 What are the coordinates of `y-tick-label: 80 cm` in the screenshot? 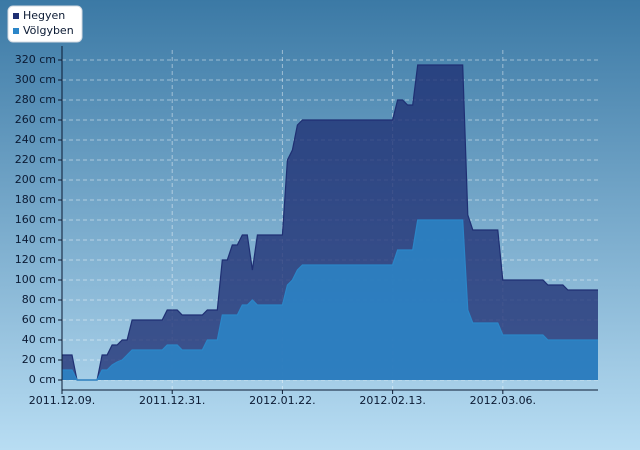 It's located at (39, 299).